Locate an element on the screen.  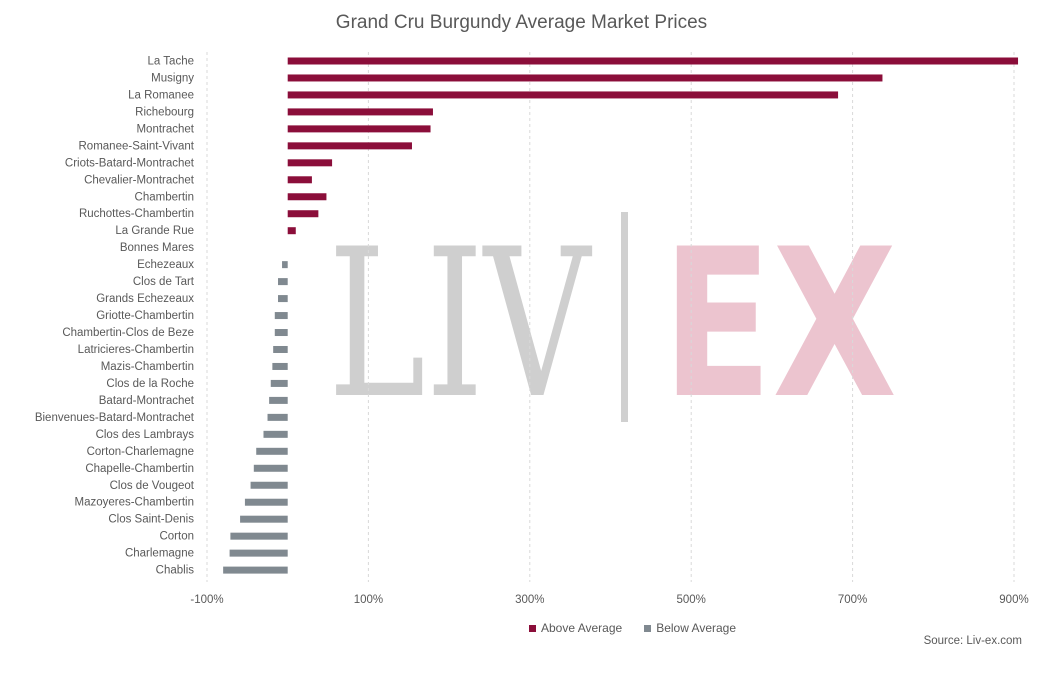
y-tick-label: Richebourg is located at coordinates (164, 112).